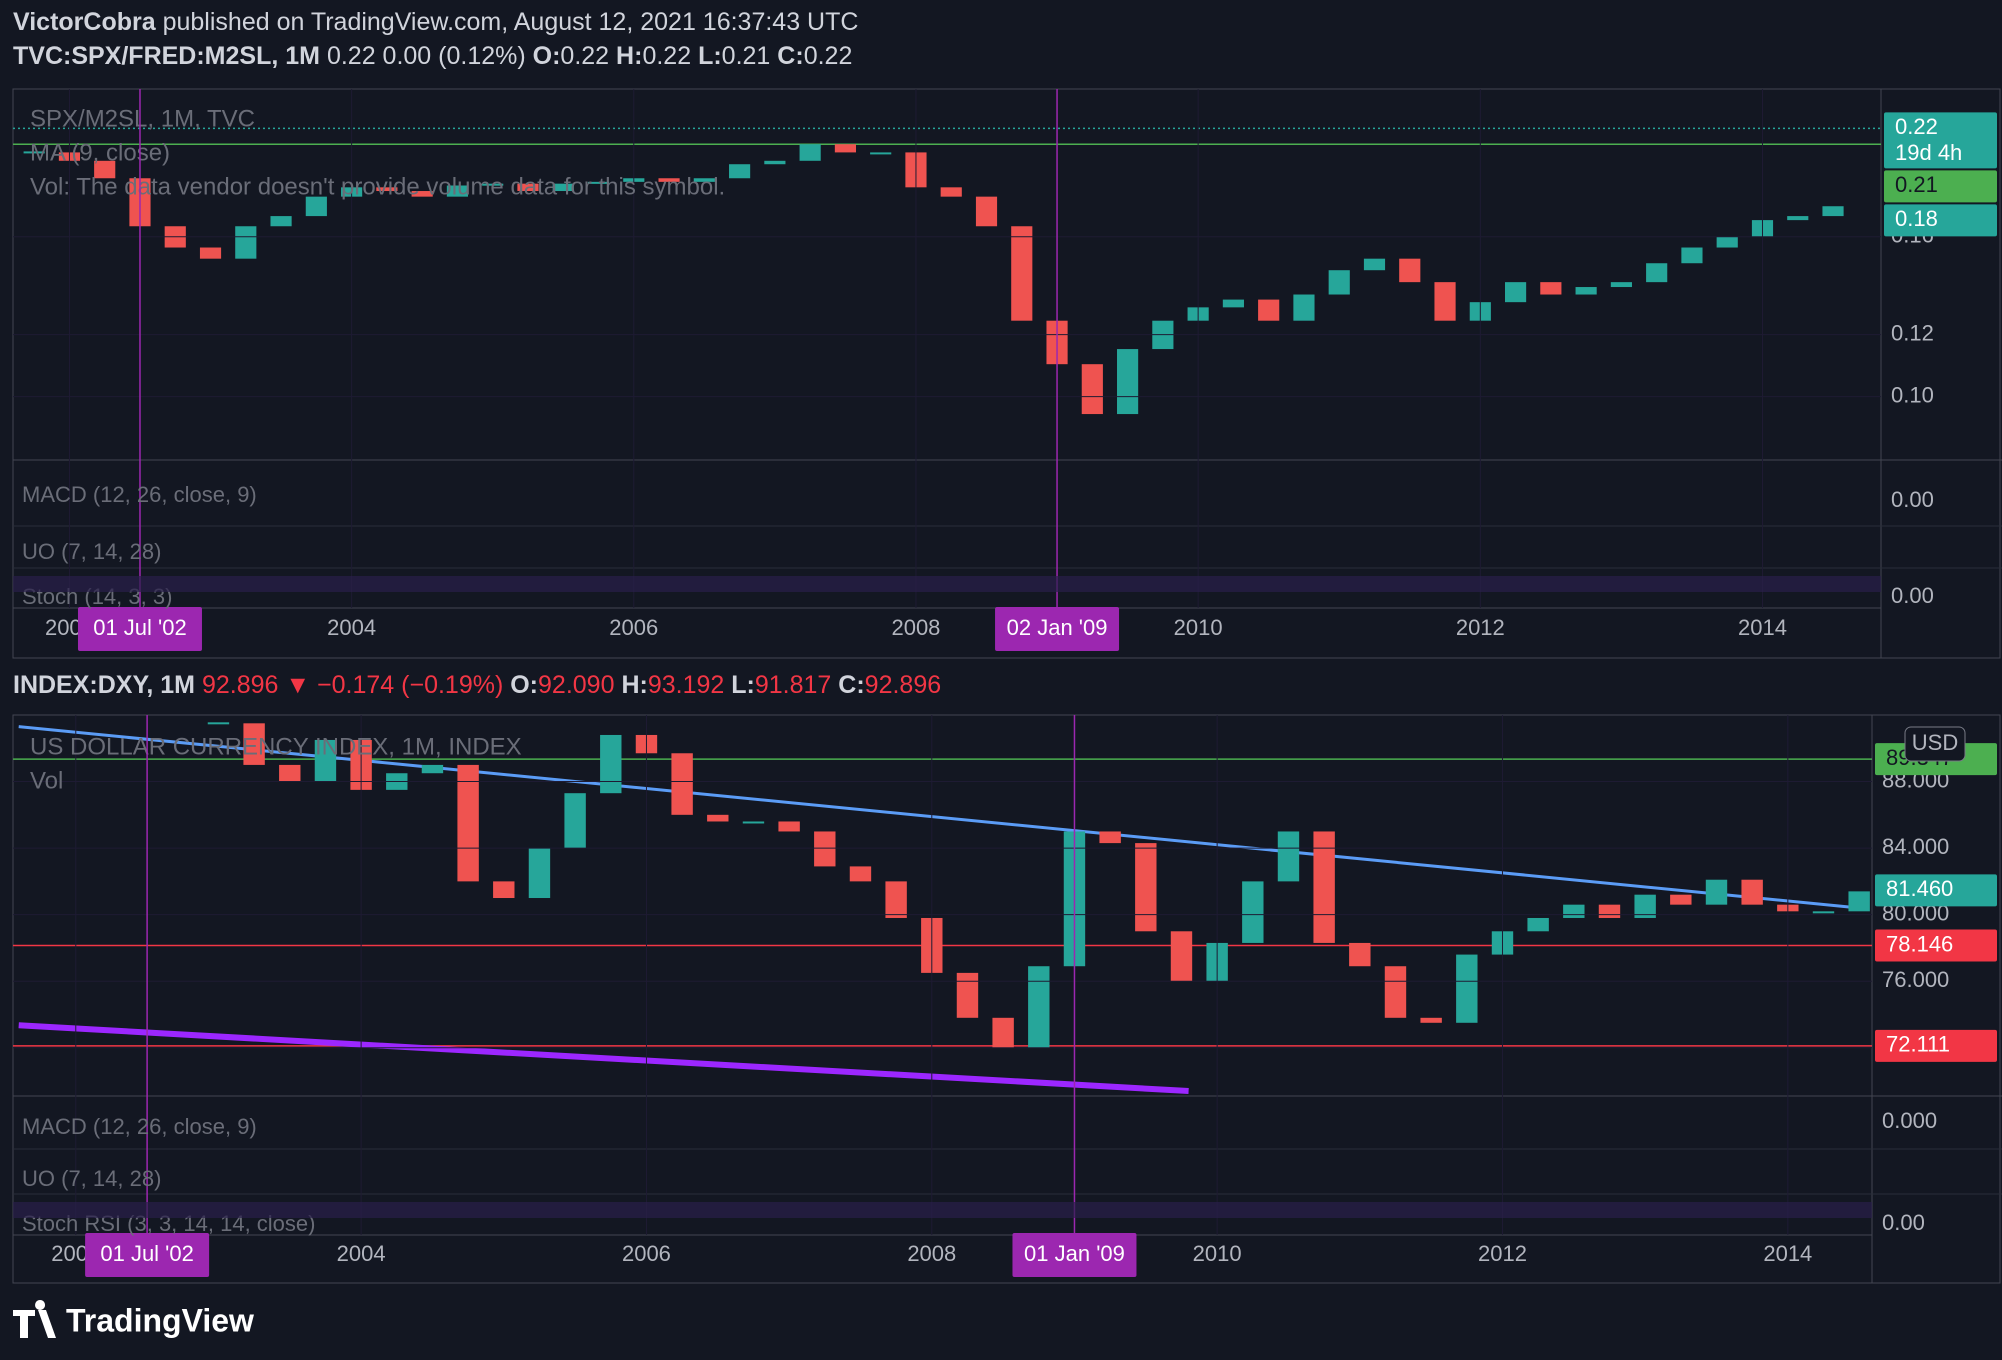 This screenshot has width=2002, height=1360. What do you see at coordinates (34, 1319) in the screenshot?
I see `logo-icon` at bounding box center [34, 1319].